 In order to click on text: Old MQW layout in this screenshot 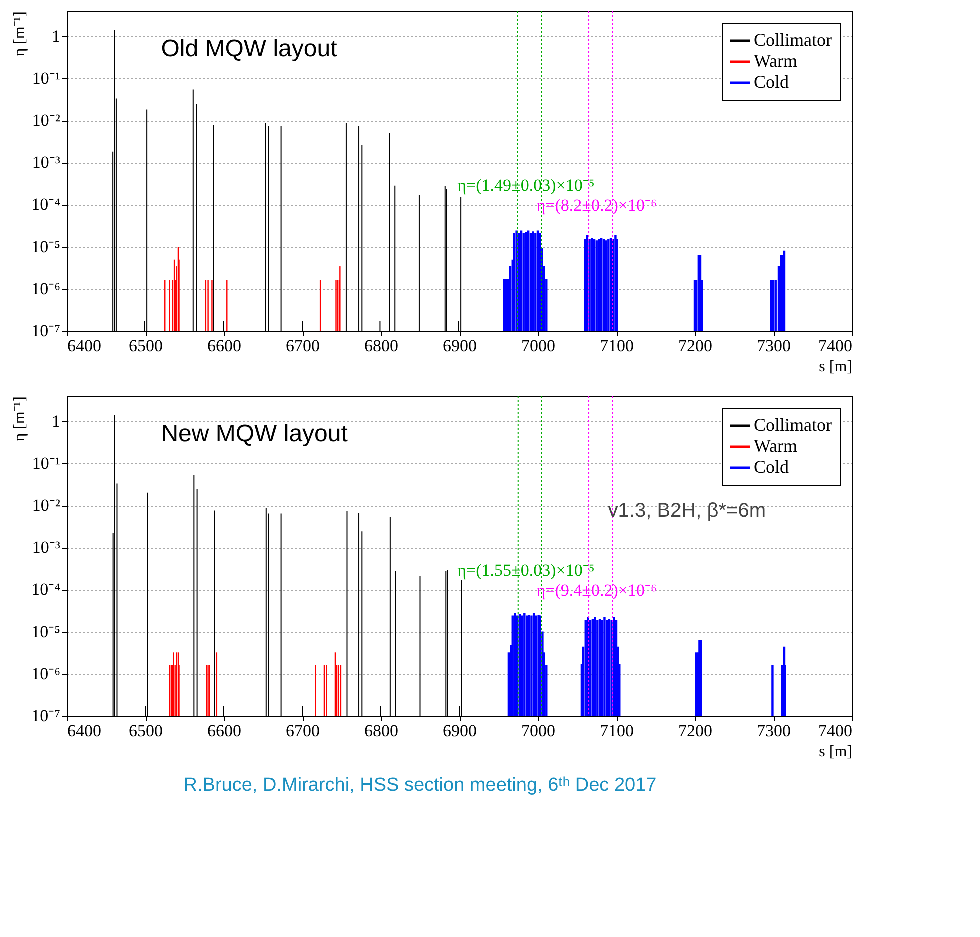, I will do `click(249, 48)`.